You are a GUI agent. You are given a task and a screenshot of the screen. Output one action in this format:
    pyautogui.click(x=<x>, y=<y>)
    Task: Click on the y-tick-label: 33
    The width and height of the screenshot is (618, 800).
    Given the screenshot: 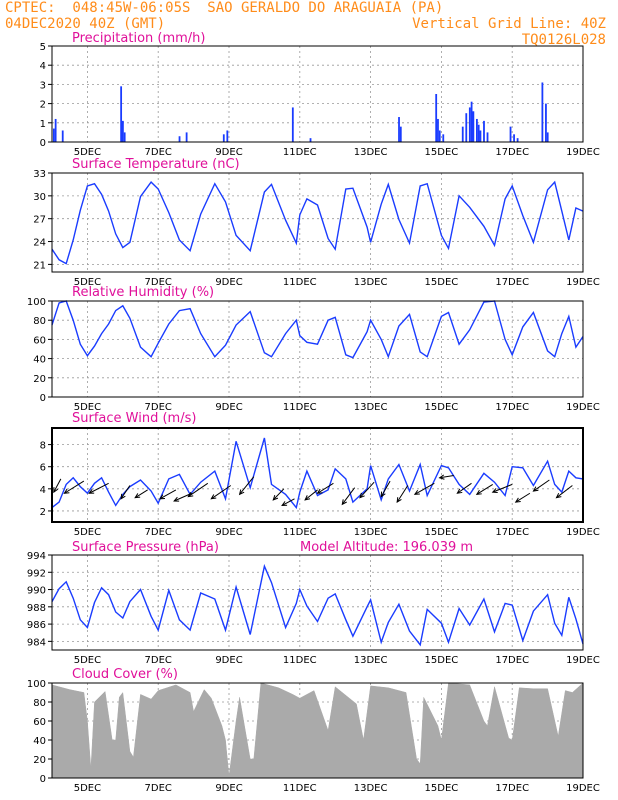 What is the action you would take?
    pyautogui.click(x=39, y=174)
    